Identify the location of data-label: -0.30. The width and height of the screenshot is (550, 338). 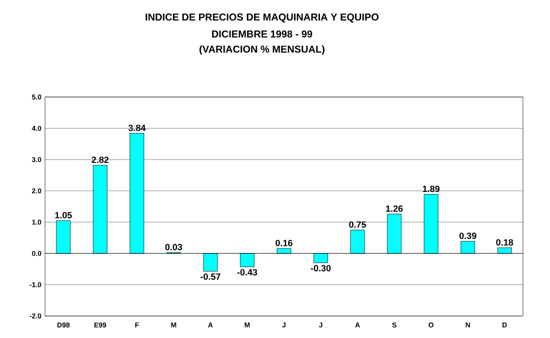
(320, 268).